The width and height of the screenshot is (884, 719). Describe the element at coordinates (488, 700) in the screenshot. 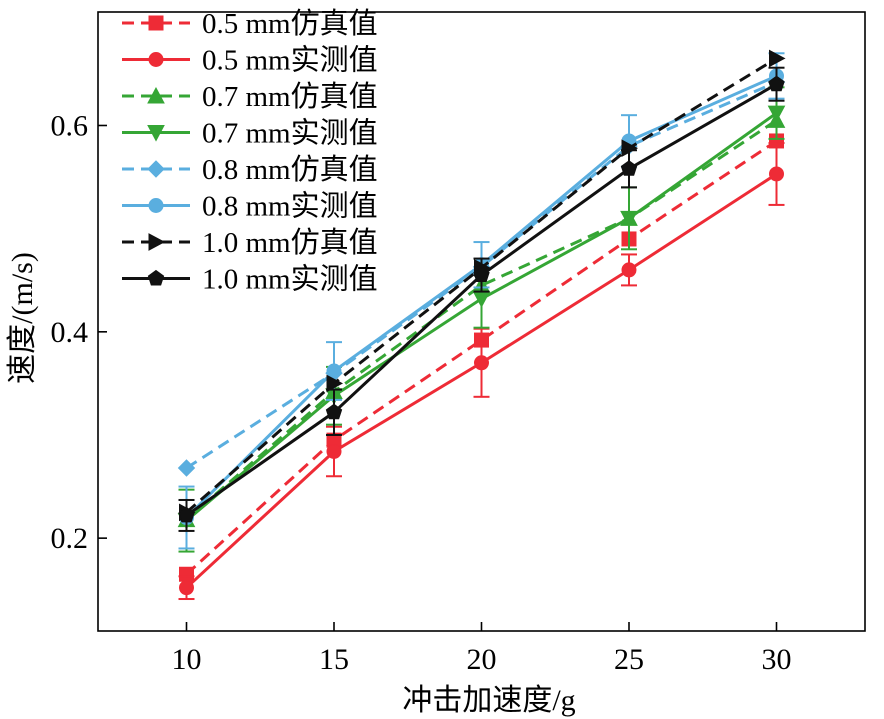

I see `x-axis-title: 冲击加速度/g` at that location.